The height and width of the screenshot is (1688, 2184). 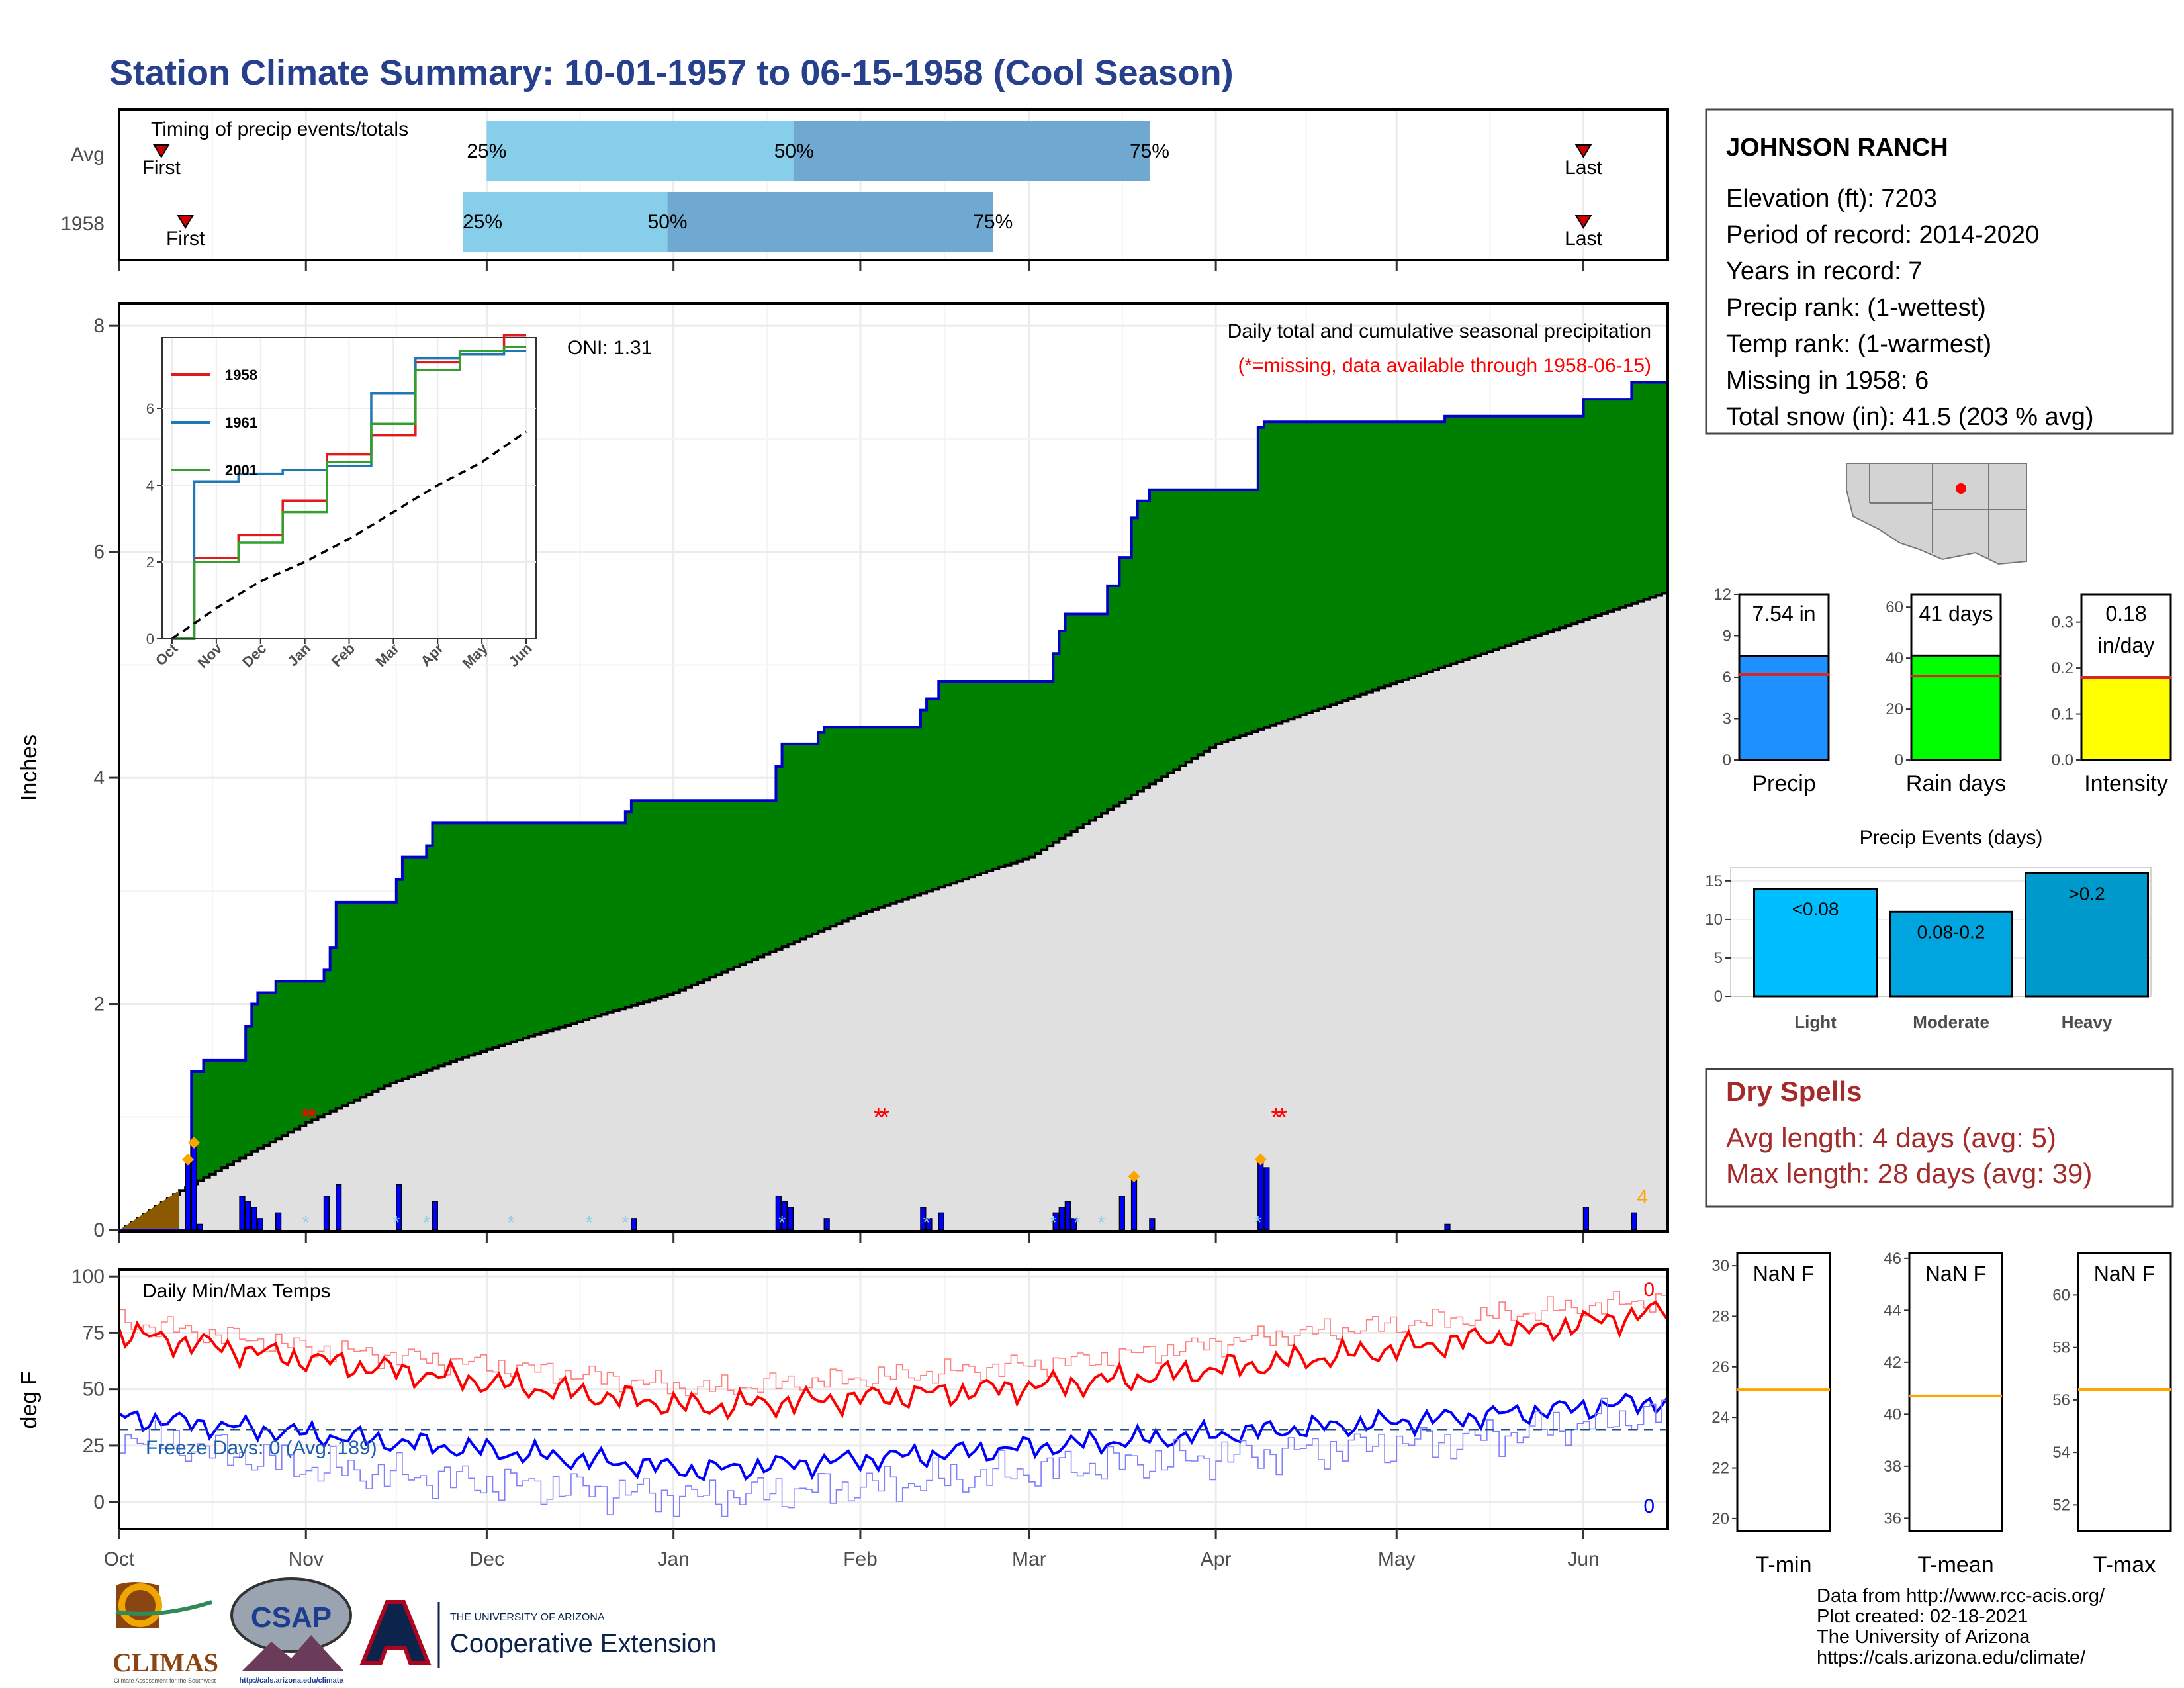 What do you see at coordinates (527, 1617) in the screenshot?
I see `ua-logo-top: THE UNIVERSITY OF ARIZONA` at bounding box center [527, 1617].